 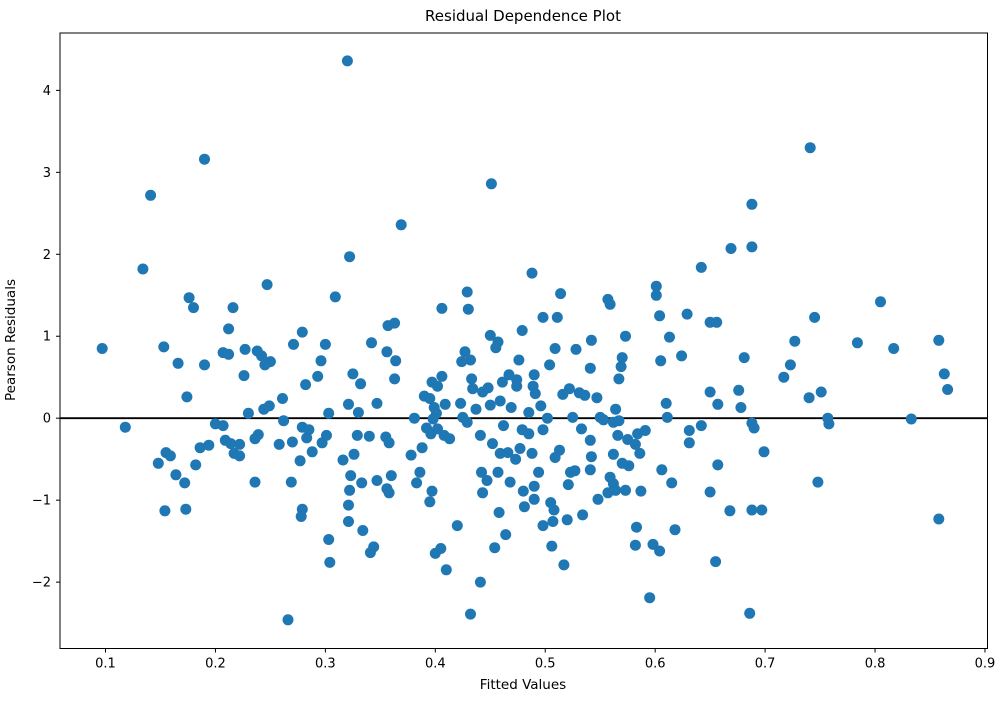 What do you see at coordinates (215, 664) in the screenshot?
I see `x-tick-label: 0.2` at bounding box center [215, 664].